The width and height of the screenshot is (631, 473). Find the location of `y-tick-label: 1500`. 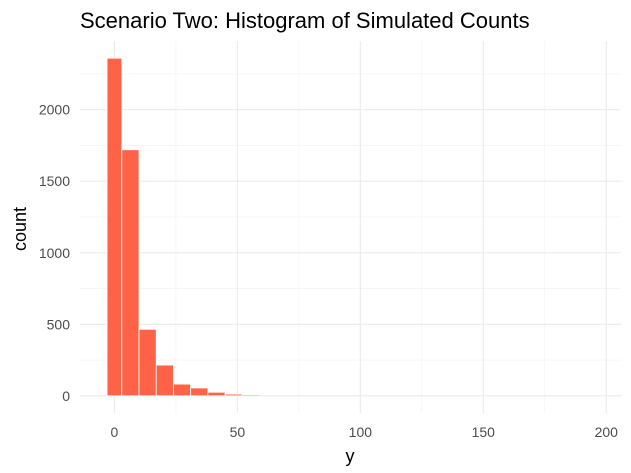

y-tick-label: 1500 is located at coordinates (54, 181).